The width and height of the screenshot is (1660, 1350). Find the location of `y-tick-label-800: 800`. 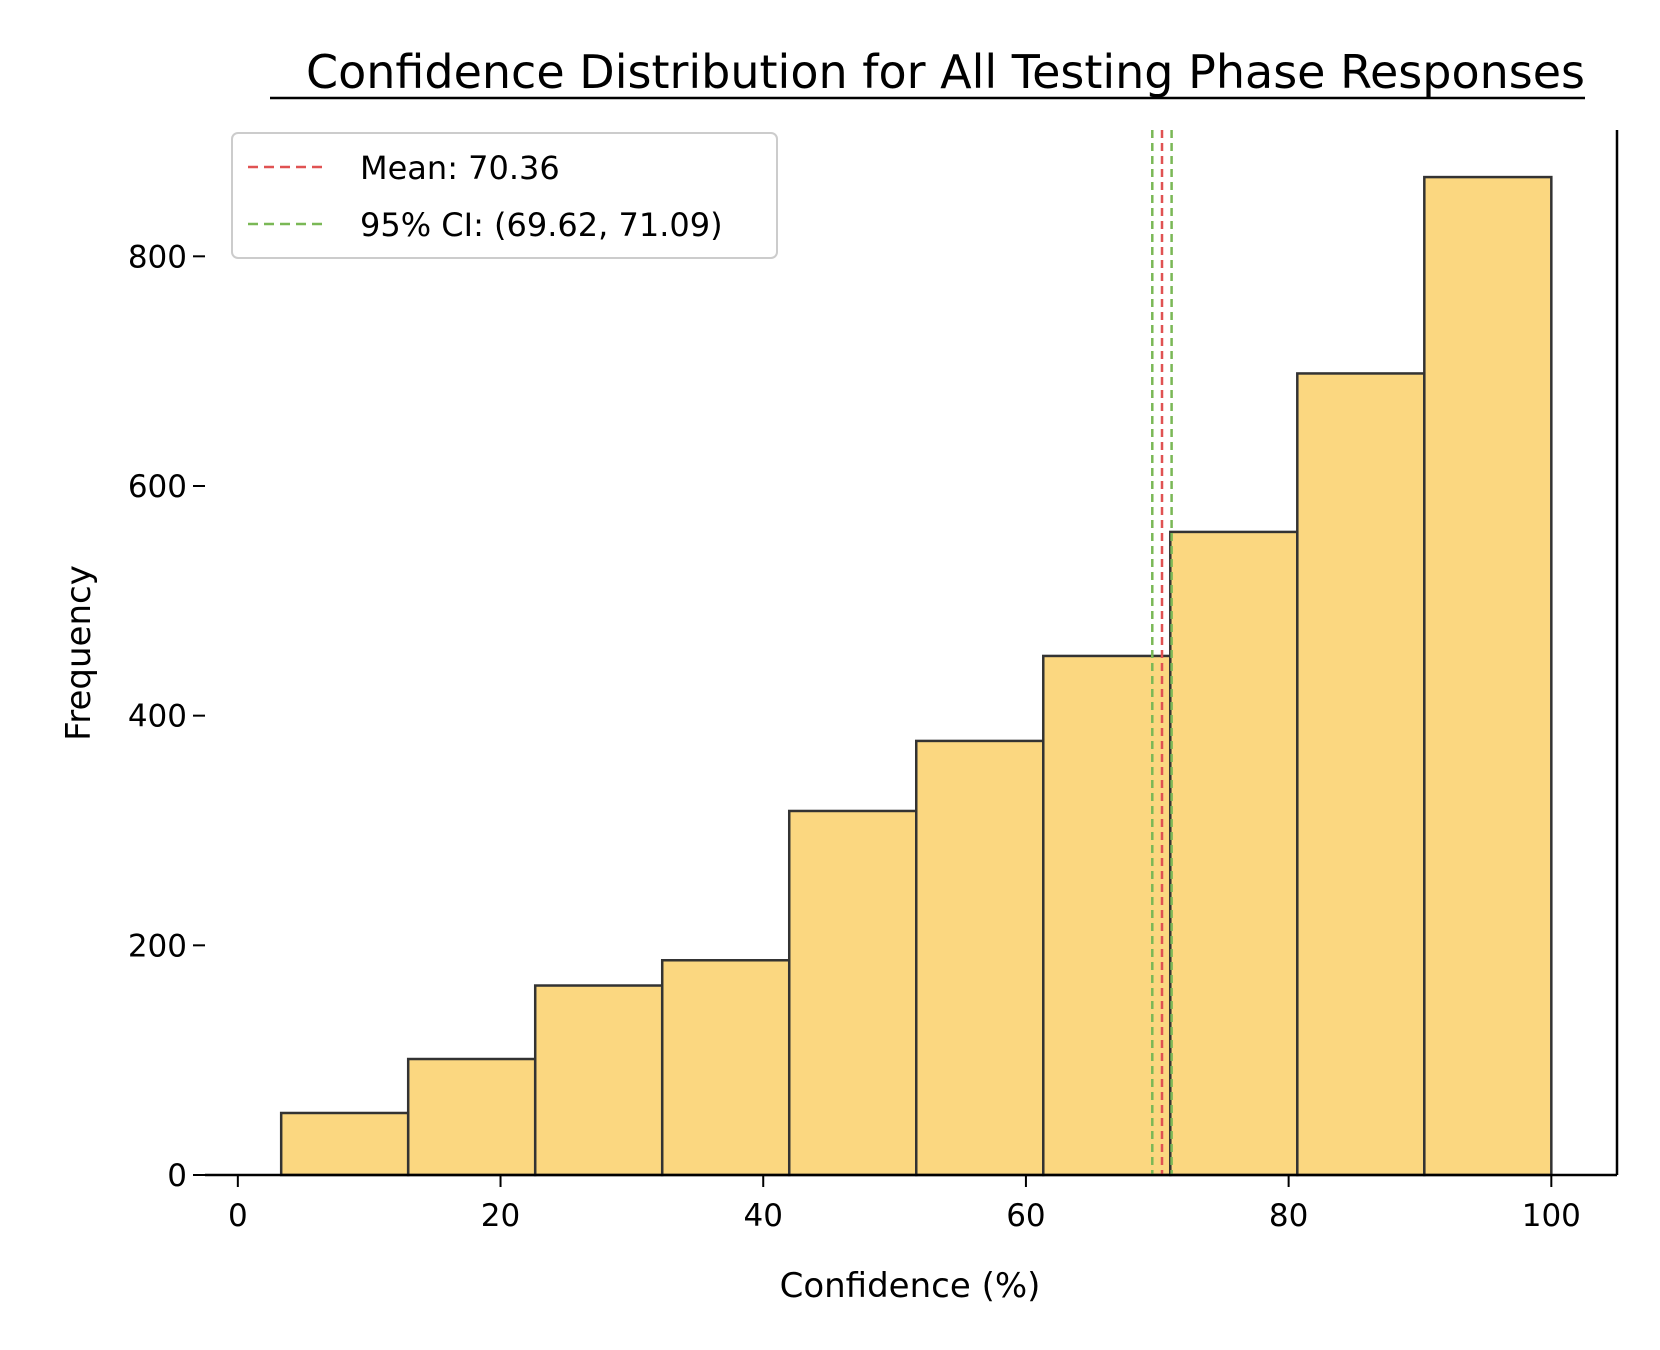

y-tick-label-800: 800 is located at coordinates (157, 257).